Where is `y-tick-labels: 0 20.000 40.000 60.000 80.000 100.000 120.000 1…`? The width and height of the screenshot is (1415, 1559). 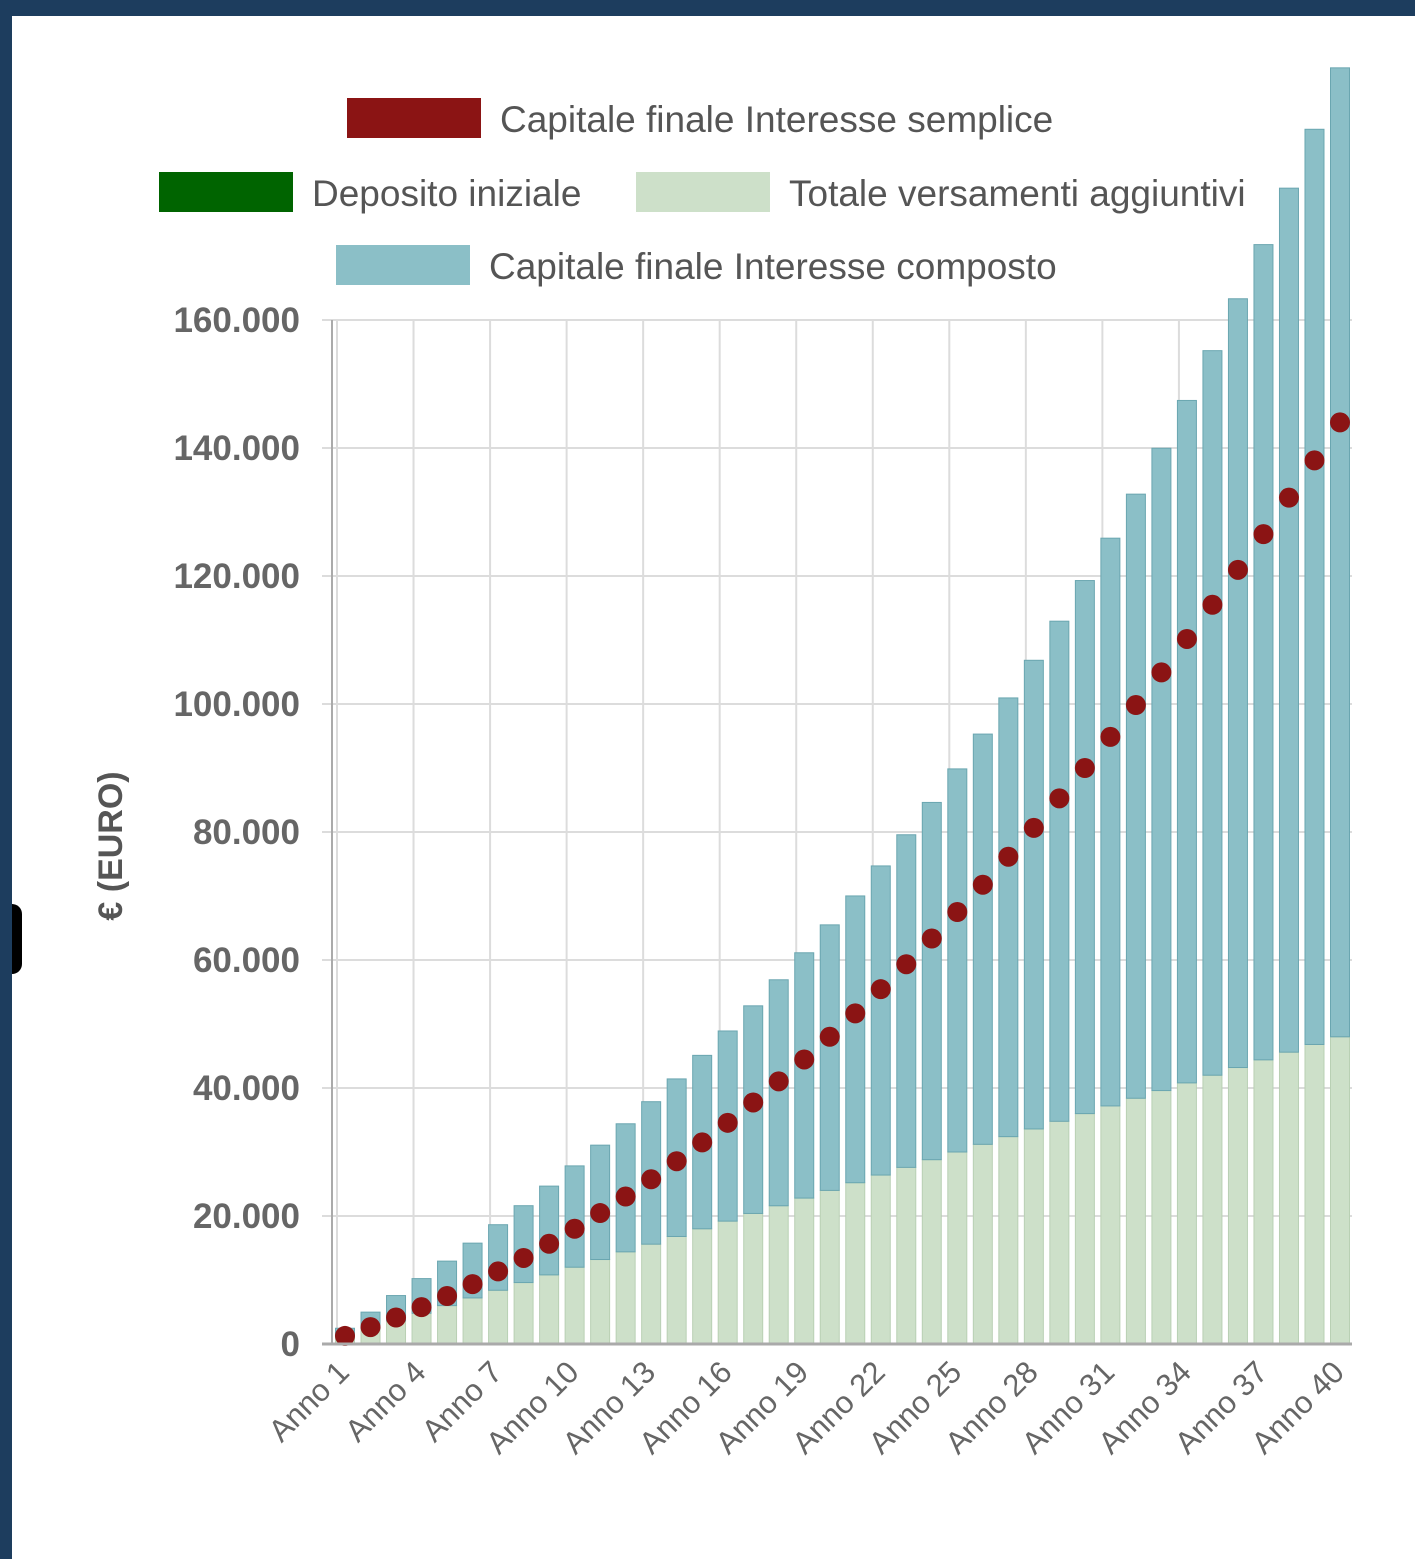
y-tick-labels: 0 20.000 40.000 60.000 80.000 100.000 120.000 1… is located at coordinates (236, 832).